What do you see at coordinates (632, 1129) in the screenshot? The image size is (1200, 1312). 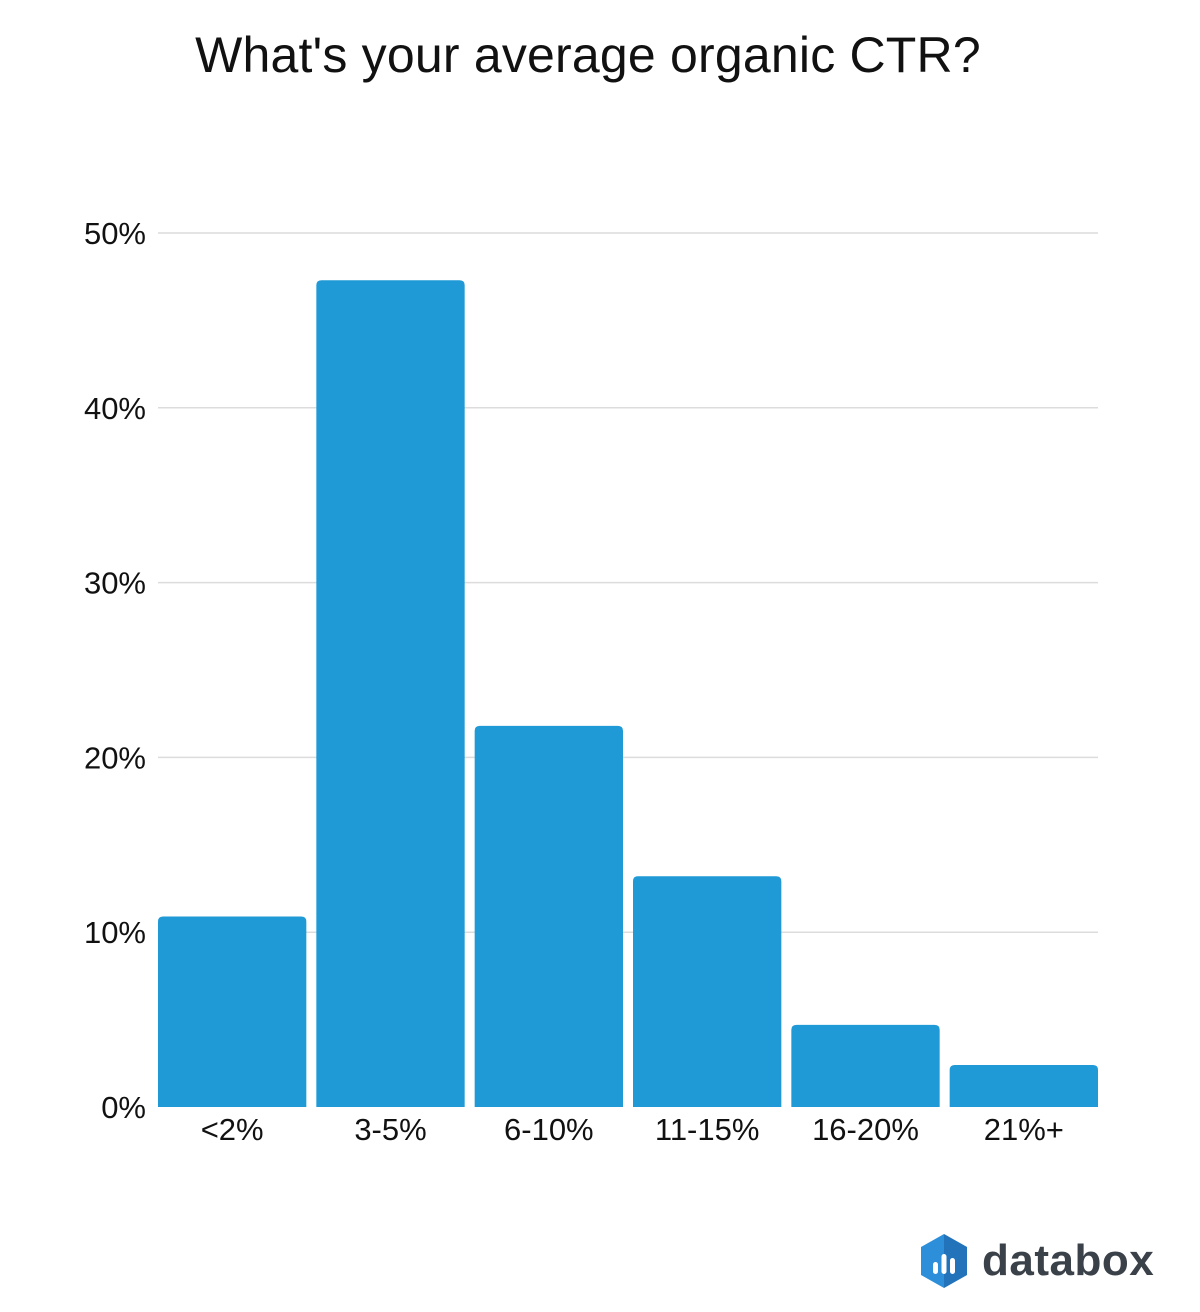 I see `x-axis-ticks: <2% 3-5% 6-10% 11-15% 16-20% 21%+` at bounding box center [632, 1129].